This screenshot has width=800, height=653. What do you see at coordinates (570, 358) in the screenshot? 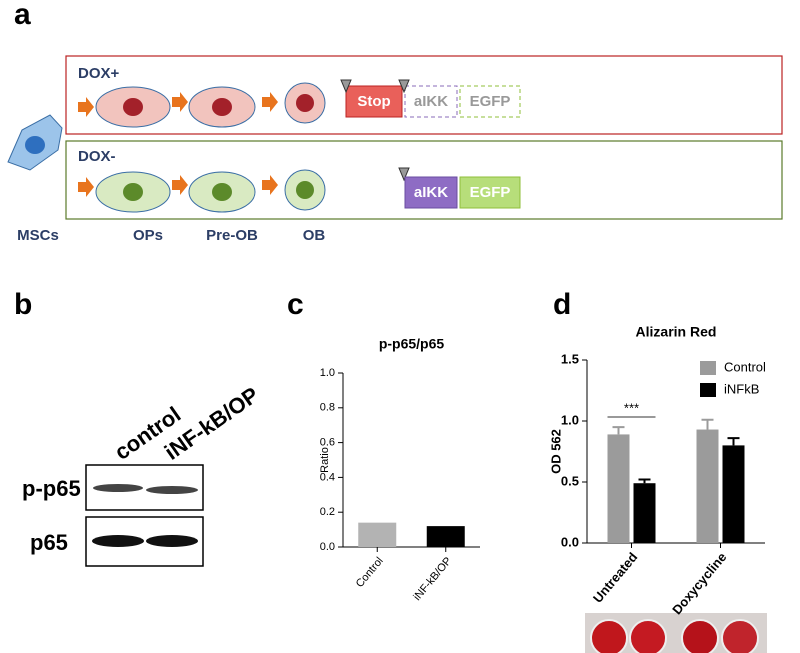
I see `y-tick-label: 1.5` at bounding box center [570, 358].